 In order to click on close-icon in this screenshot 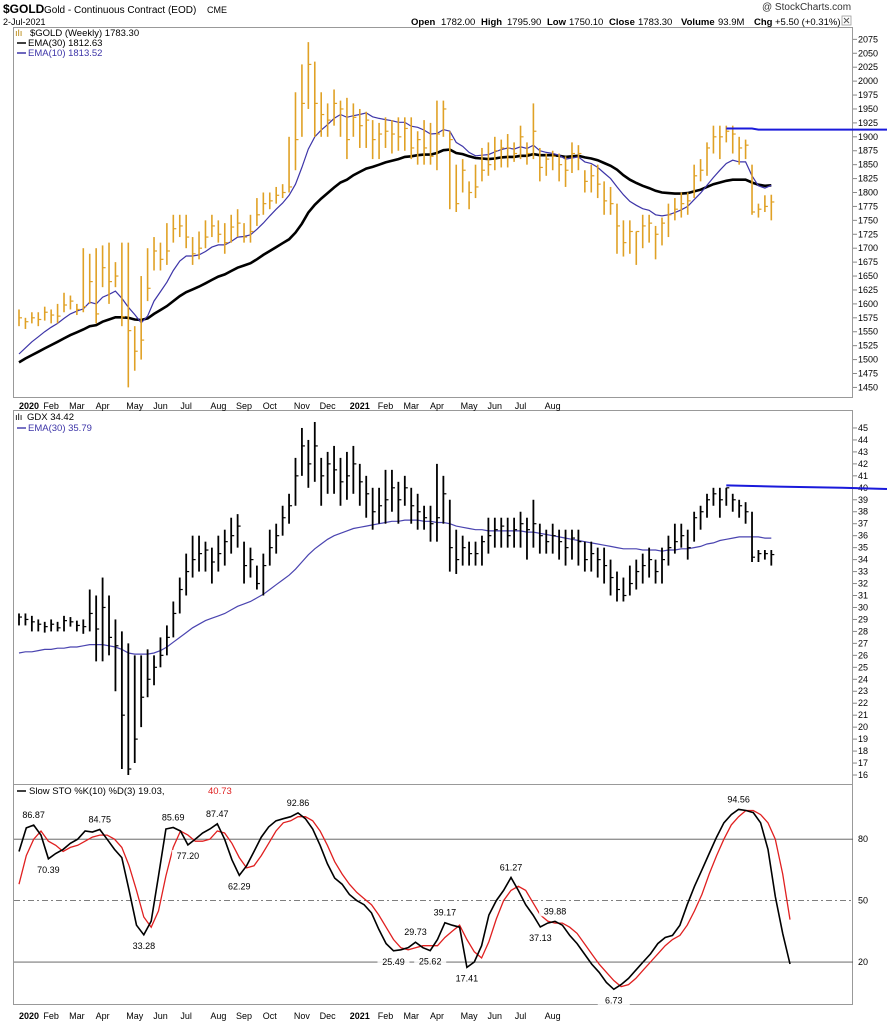, I will do `click(846, 20)`.